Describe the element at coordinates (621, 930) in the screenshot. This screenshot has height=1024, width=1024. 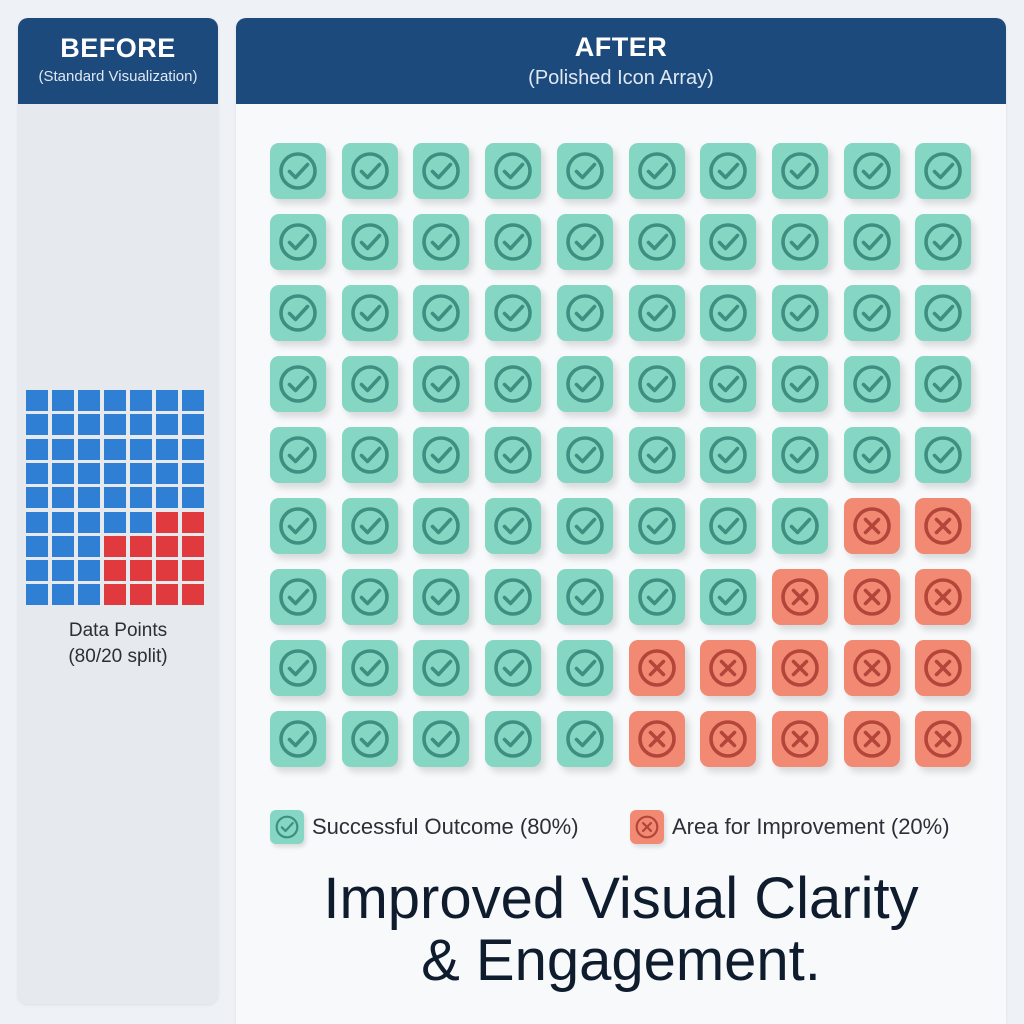
I see `tagline: Improved Visual Clarity & Engagement.` at that location.